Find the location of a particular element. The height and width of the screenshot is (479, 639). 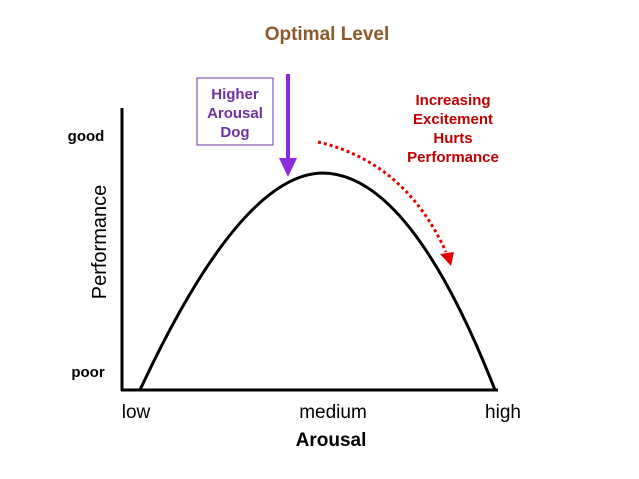

annotation-line: Hurts is located at coordinates (452, 138).